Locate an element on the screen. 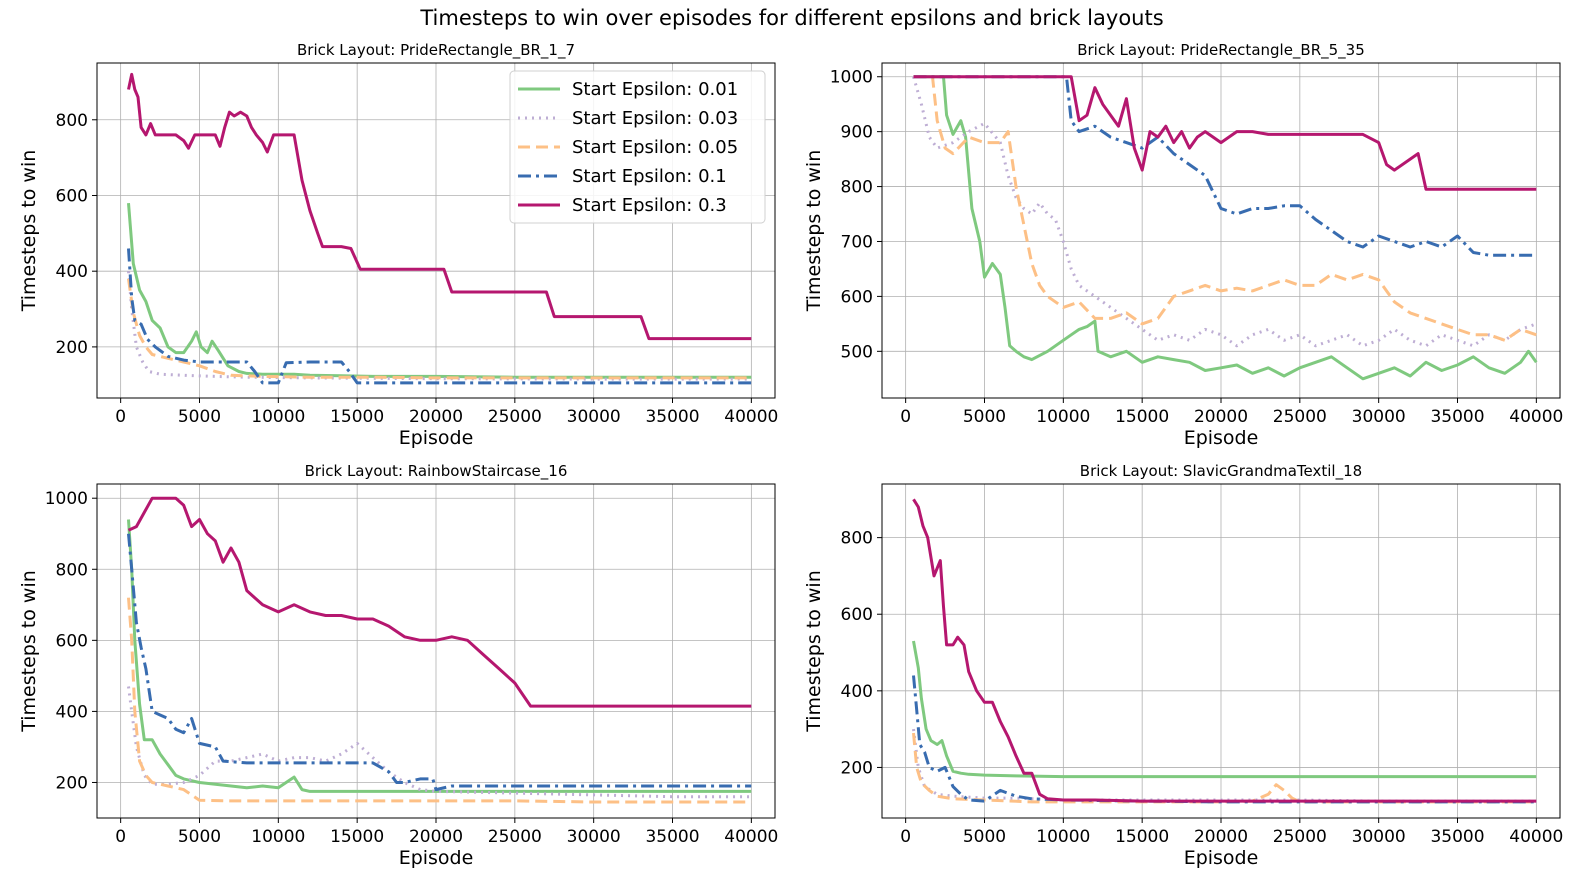  y-tick-label: 500 is located at coordinates (857, 352).